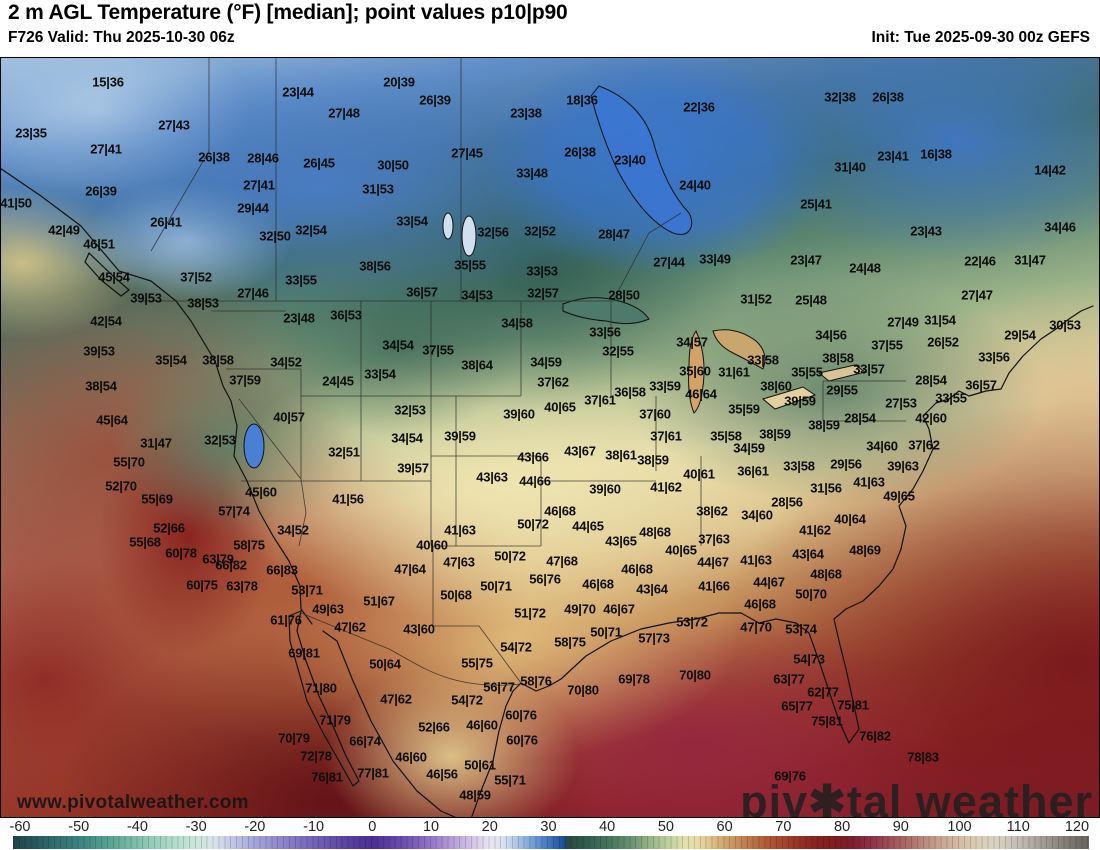 This screenshot has width=1100, height=850. I want to click on colorbar-tick-label: 120, so click(1077, 827).